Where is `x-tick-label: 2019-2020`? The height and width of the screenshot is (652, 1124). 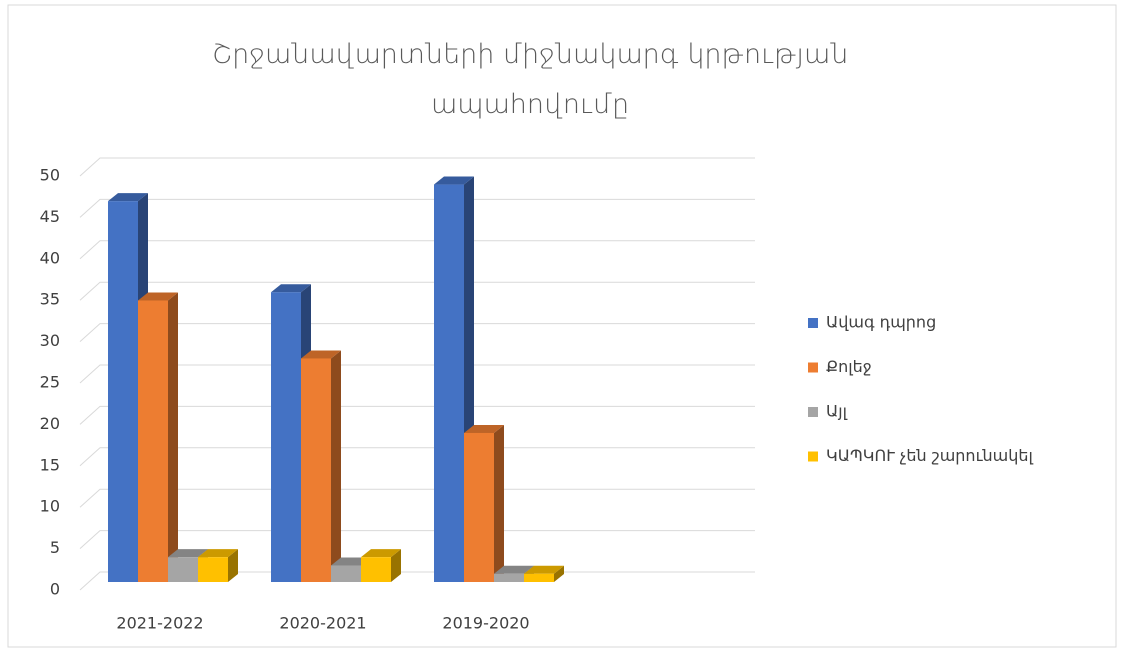
x-tick-label: 2019-2020 is located at coordinates (485, 623).